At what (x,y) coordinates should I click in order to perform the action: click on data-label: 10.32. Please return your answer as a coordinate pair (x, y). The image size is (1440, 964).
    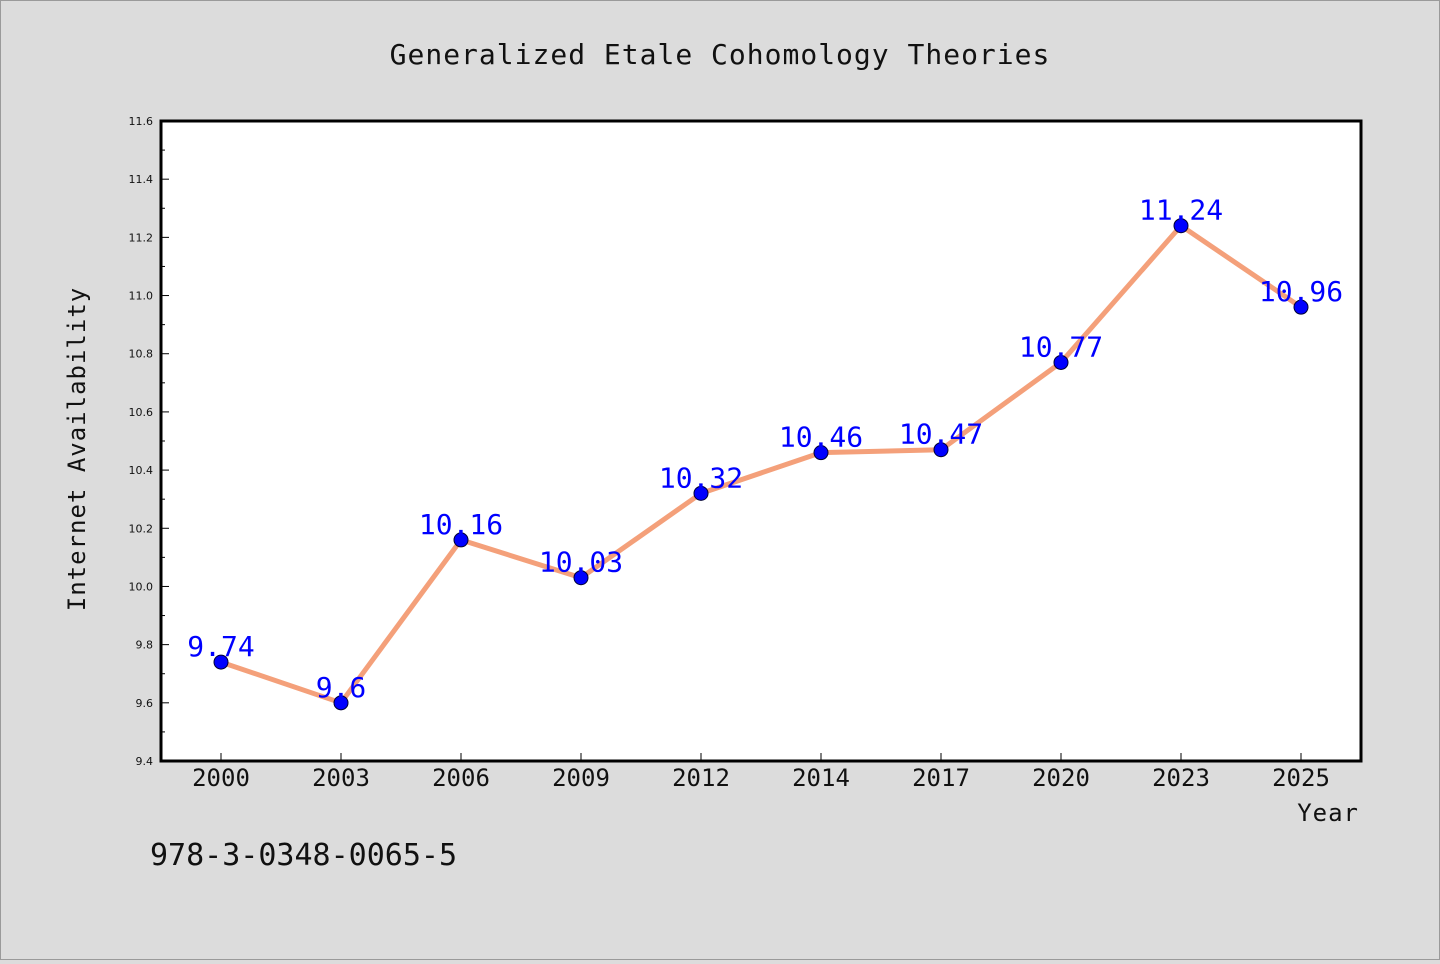
    Looking at the image, I should click on (701, 477).